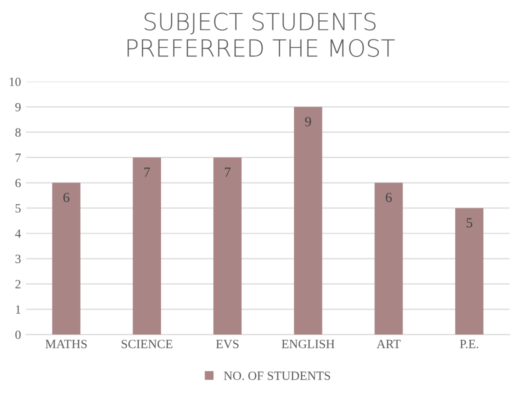  What do you see at coordinates (15, 82) in the screenshot?
I see `y-tick-label: 10` at bounding box center [15, 82].